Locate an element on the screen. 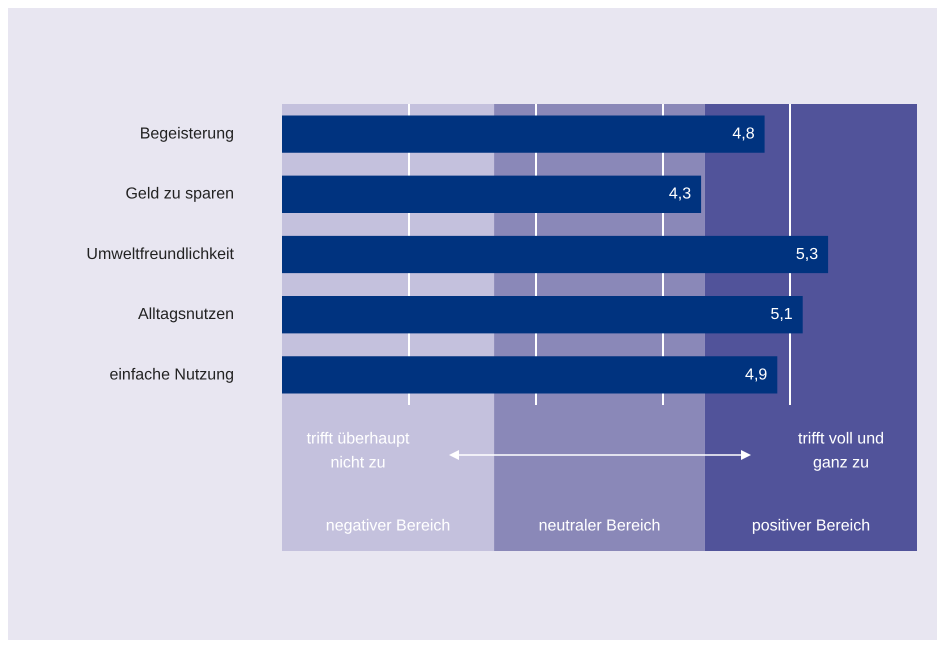  data-label: 5,3 is located at coordinates (807, 254).